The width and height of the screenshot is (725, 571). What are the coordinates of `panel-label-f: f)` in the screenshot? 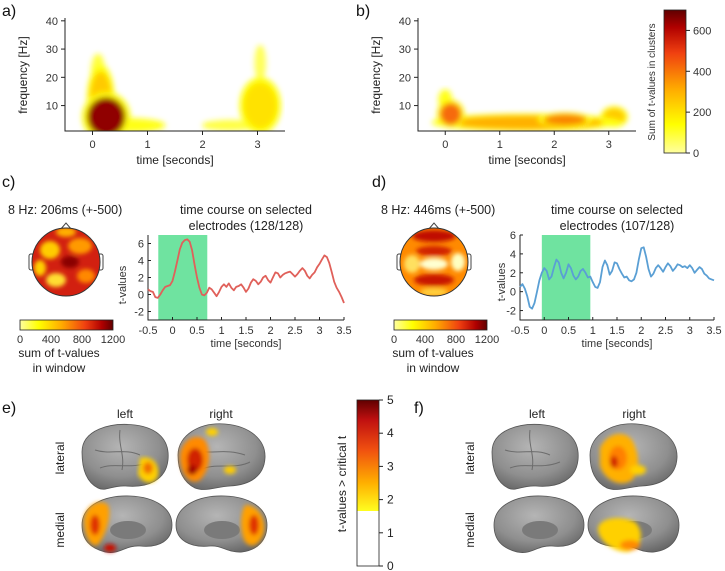 It's located at (419, 408).